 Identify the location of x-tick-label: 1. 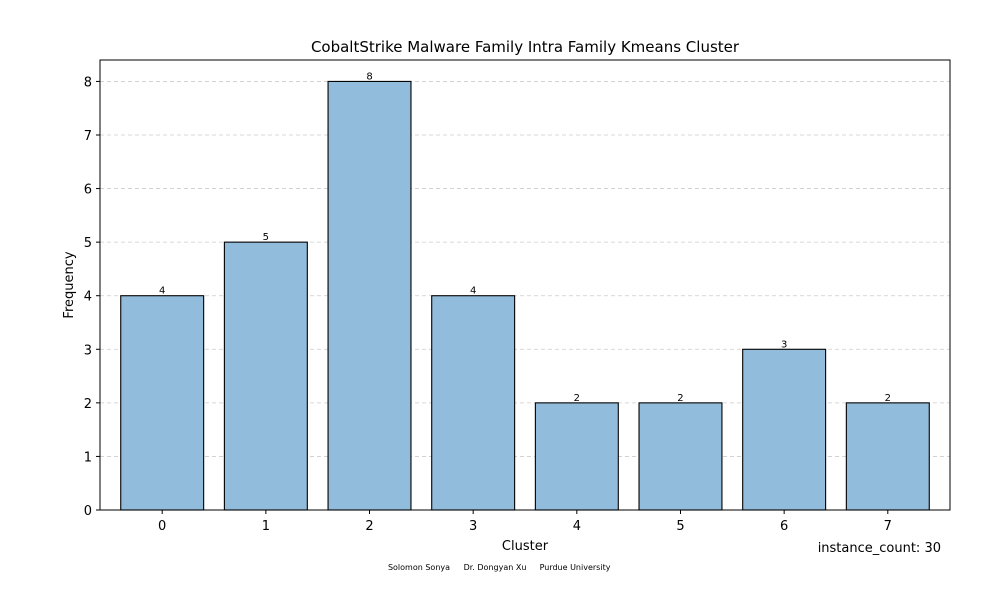
(266, 526).